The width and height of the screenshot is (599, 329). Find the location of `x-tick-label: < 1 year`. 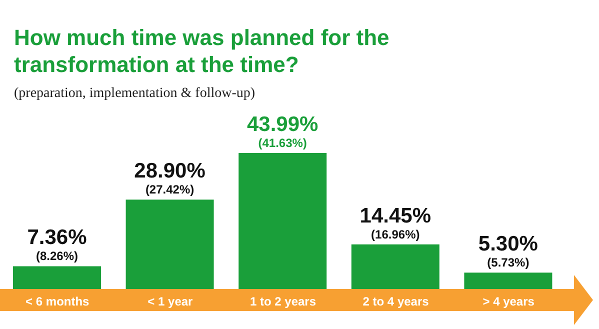

x-tick-label: < 1 year is located at coordinates (171, 301).